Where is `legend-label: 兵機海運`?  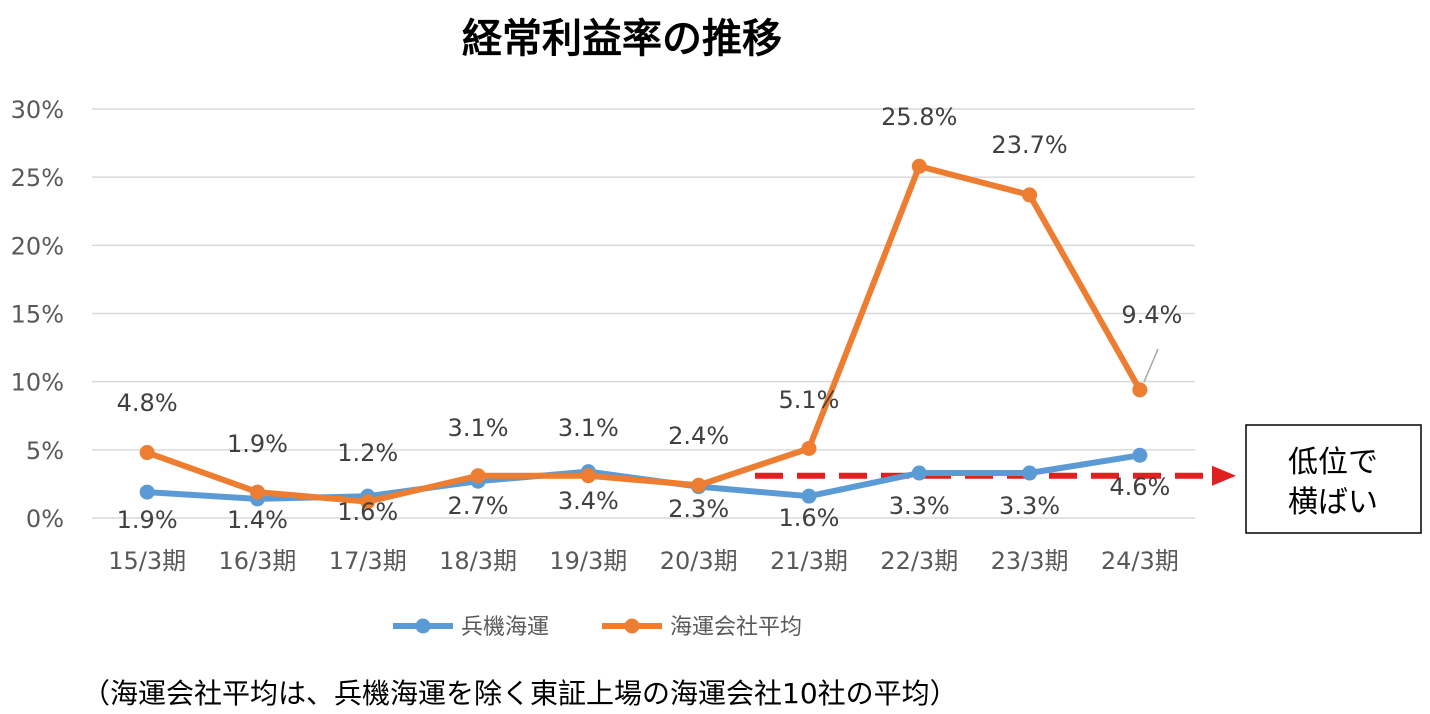
legend-label: 兵機海運 is located at coordinates (505, 627).